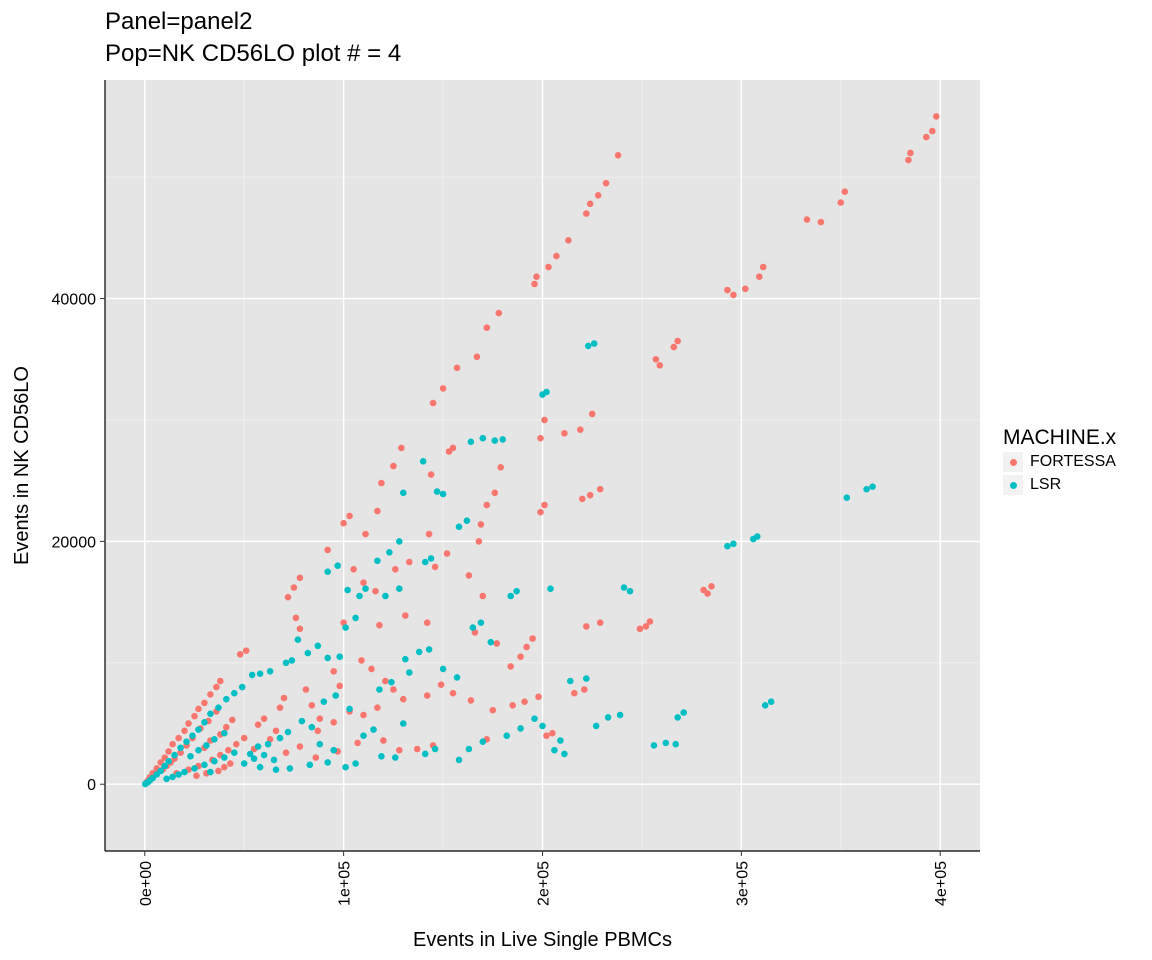 This screenshot has width=1152, height=960. I want to click on chart-subtitle: Pop=NK CD56LO plot # = 4, so click(253, 53).